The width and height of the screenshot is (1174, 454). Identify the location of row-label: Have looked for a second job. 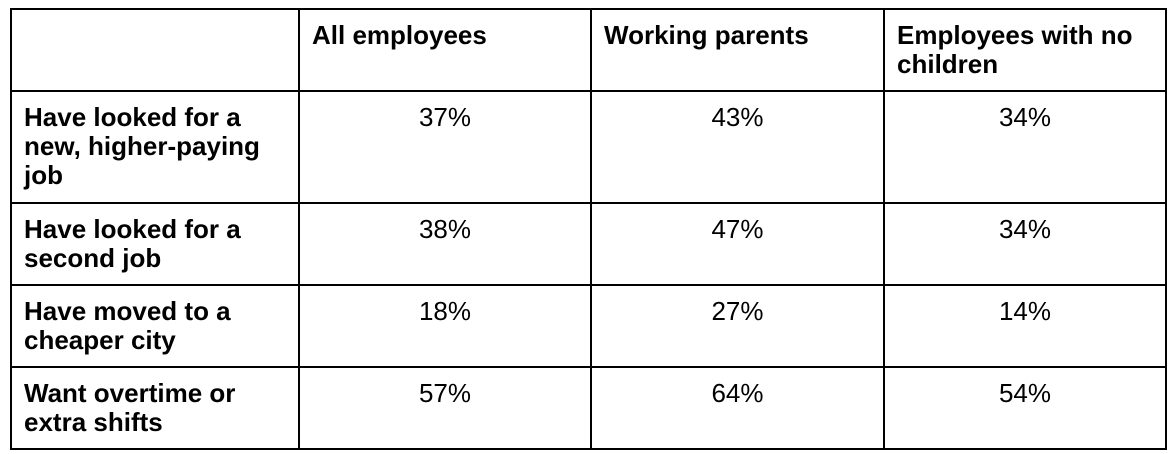
(155, 244).